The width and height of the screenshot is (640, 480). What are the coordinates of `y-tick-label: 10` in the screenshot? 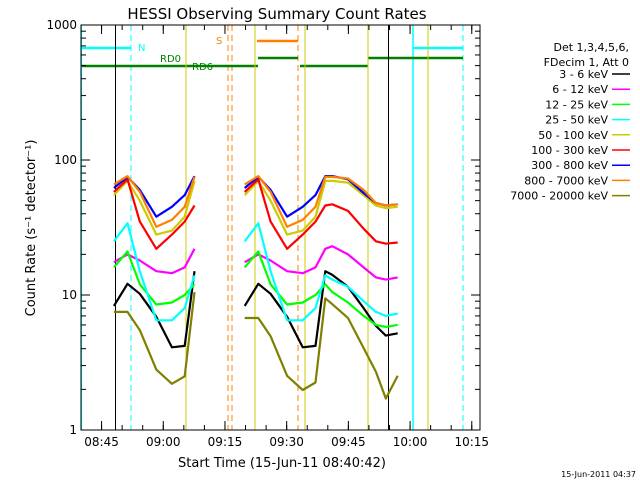 It's located at (69, 295).